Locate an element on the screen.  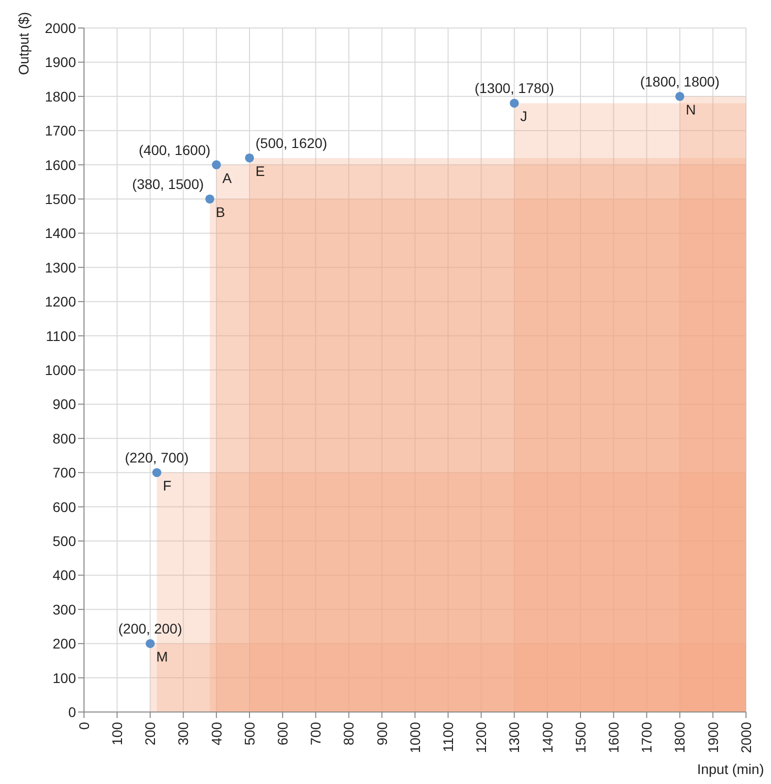
y-tick-label: 1300 is located at coordinates (60, 267).